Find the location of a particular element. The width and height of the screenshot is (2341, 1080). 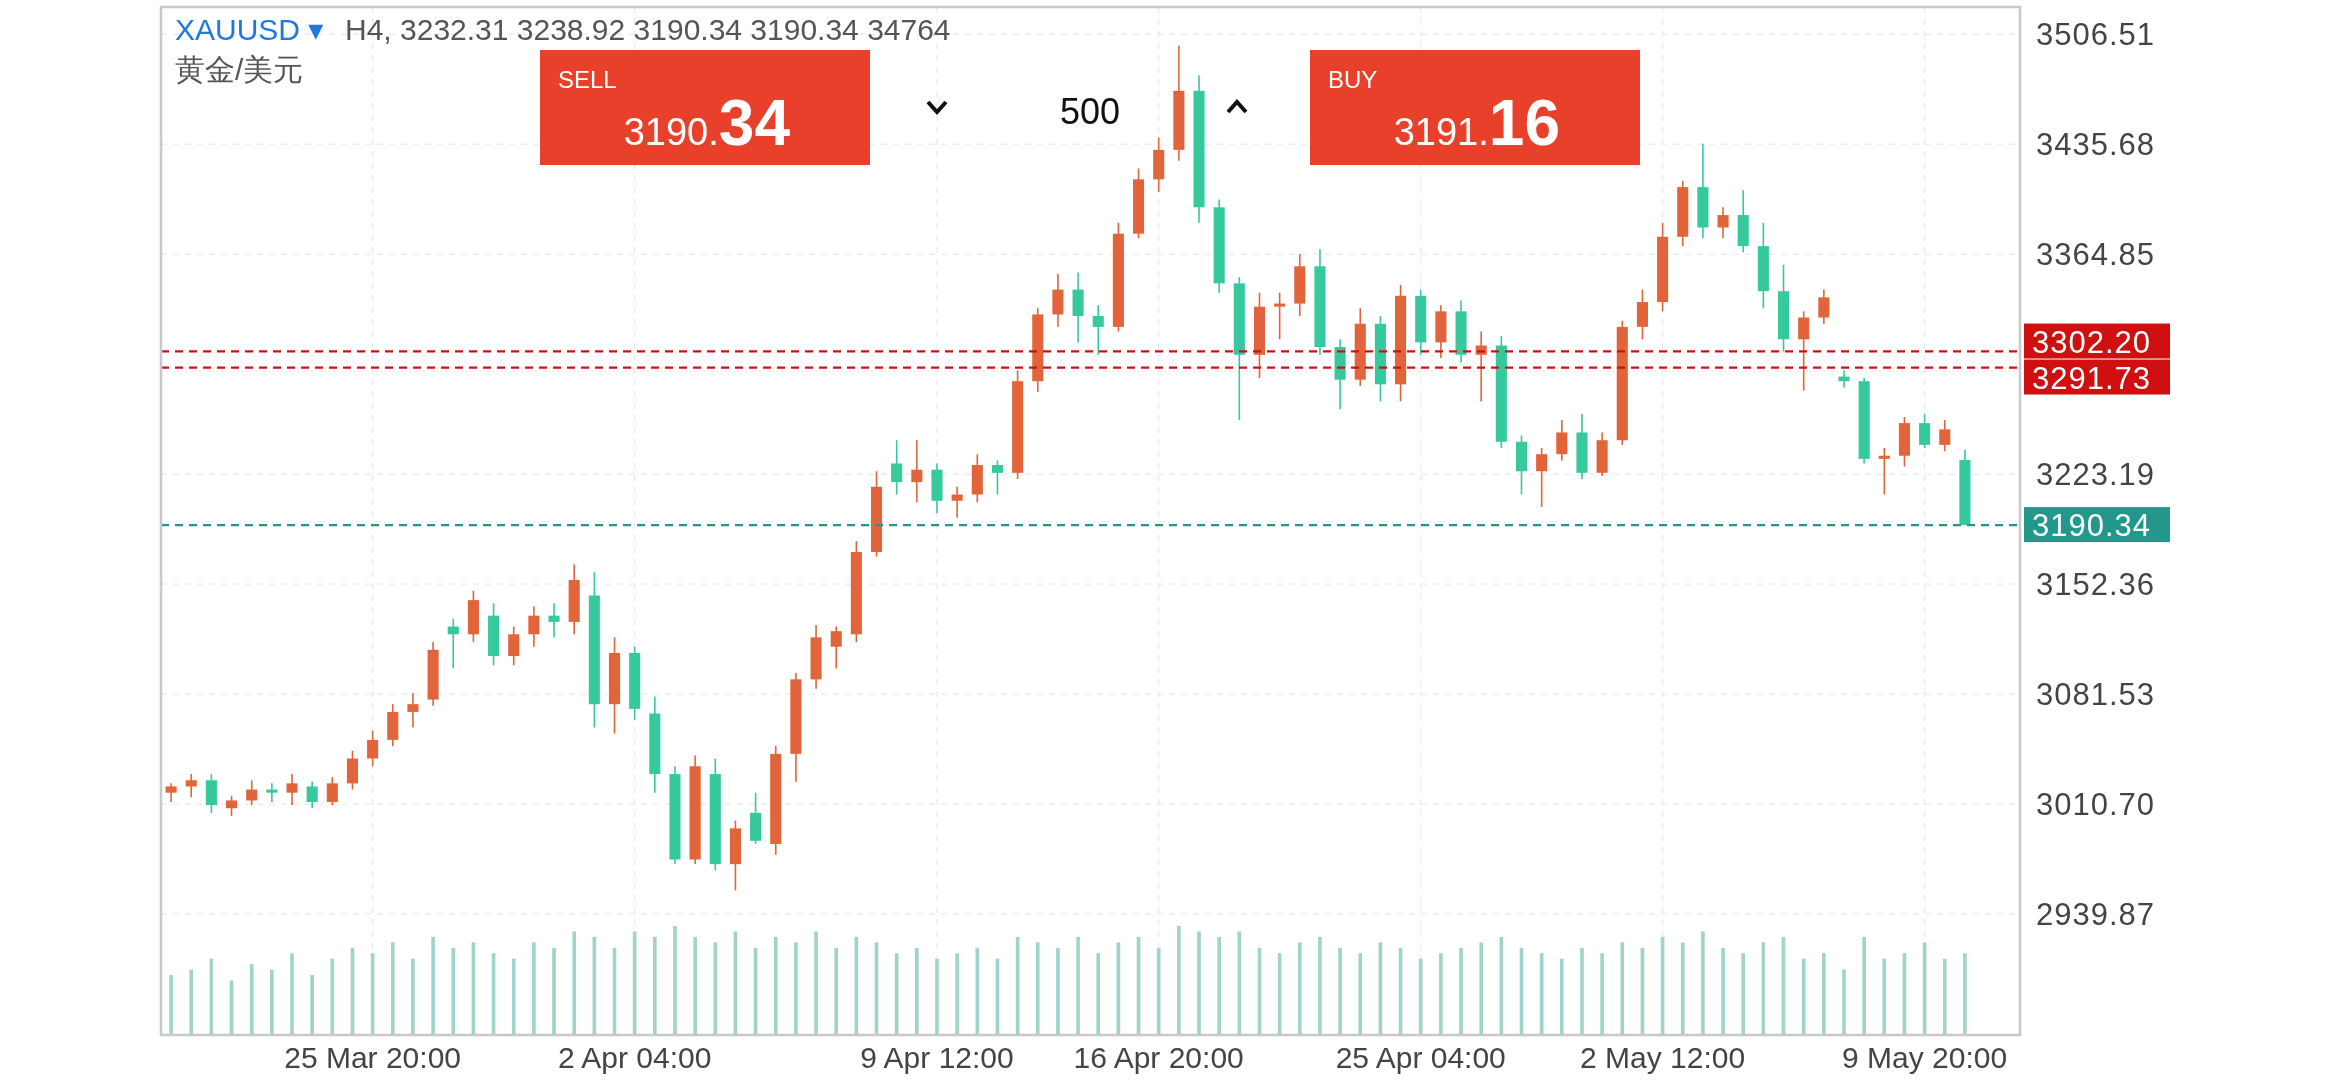

x-tick-label: 9 Apr 12:00 is located at coordinates (937, 1057).